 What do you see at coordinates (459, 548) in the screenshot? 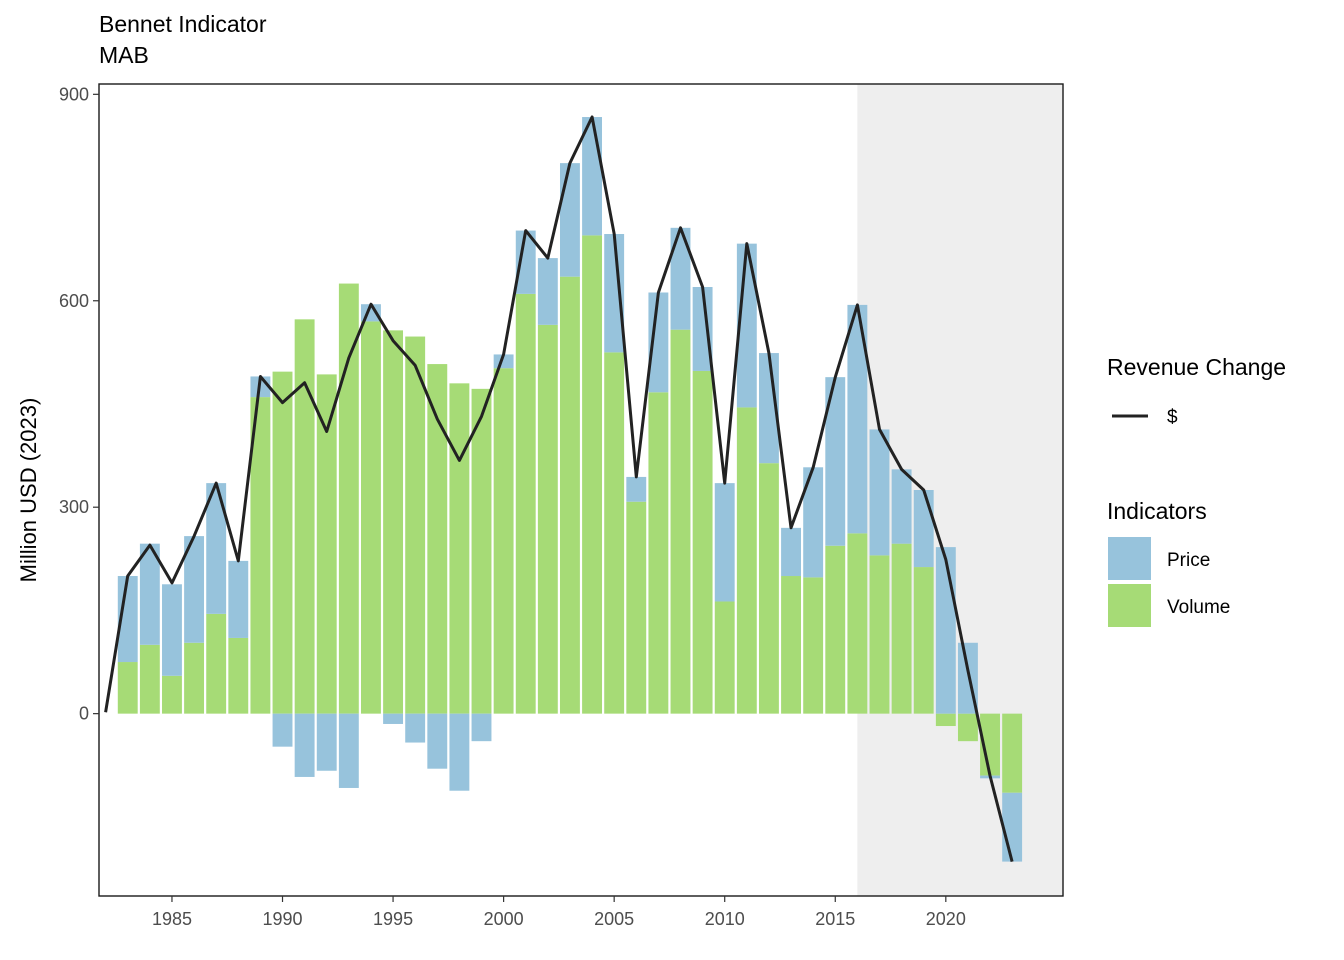
I see `bar-volume-1998` at bounding box center [459, 548].